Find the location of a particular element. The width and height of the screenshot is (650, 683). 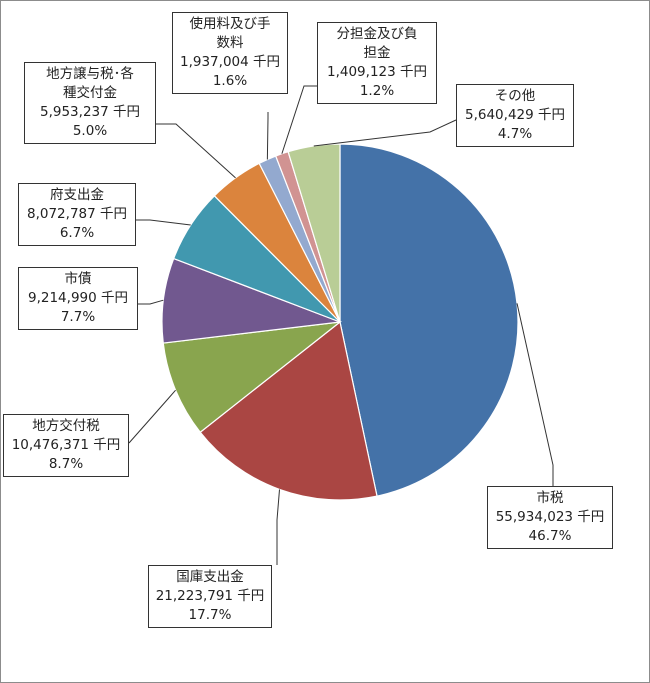

leader-line-usage-fees is located at coordinates (267, 136).